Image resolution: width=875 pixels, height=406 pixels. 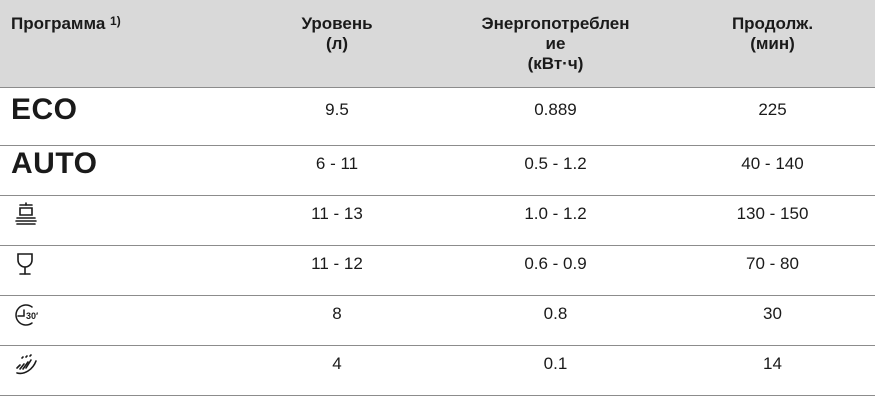 What do you see at coordinates (116, 116) in the screenshot?
I see `program-cell: ECO` at bounding box center [116, 116].